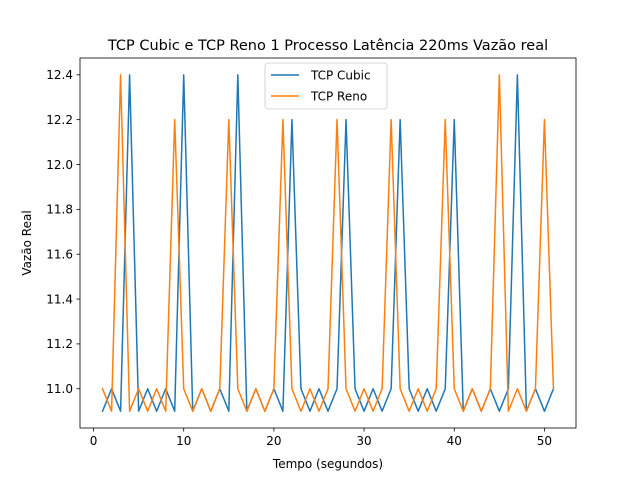 The height and width of the screenshot is (480, 640). I want to click on y-axis: 11.0 11.2 11.4 11.6 11.8 12.0 12.2 12.4, so click(63, 232).